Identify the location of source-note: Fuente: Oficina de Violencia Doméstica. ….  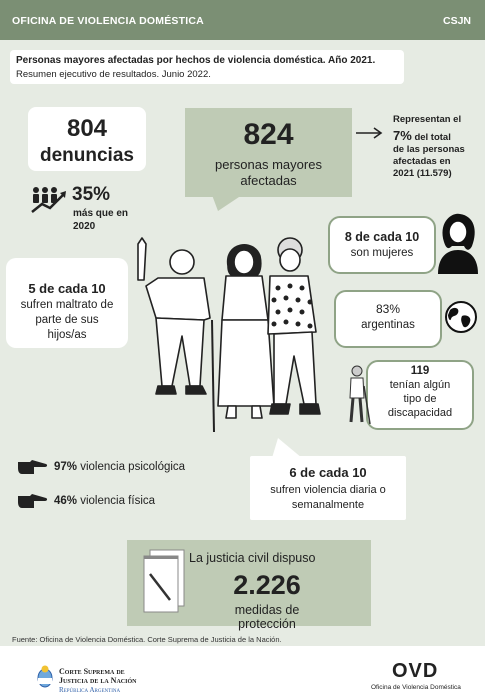
(147, 639).